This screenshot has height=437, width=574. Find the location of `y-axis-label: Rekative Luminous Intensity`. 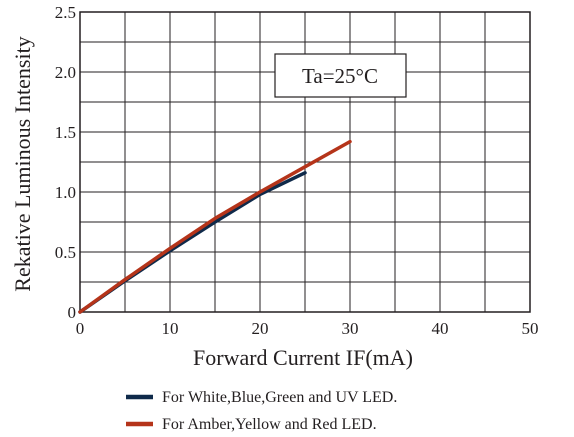

y-axis-label: Rekative Luminous Intensity is located at coordinates (22, 163).